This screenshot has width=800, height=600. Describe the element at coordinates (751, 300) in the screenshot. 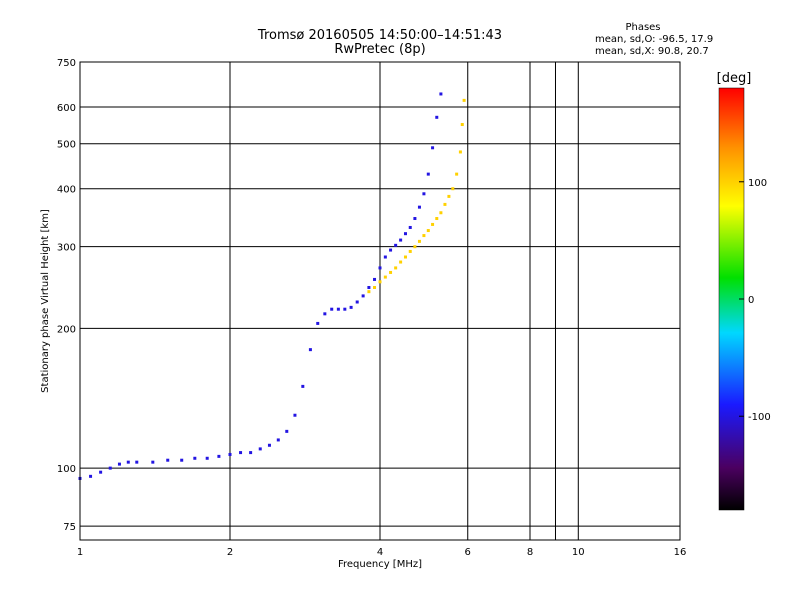

I see `colorbar-tick-label: 0` at that location.